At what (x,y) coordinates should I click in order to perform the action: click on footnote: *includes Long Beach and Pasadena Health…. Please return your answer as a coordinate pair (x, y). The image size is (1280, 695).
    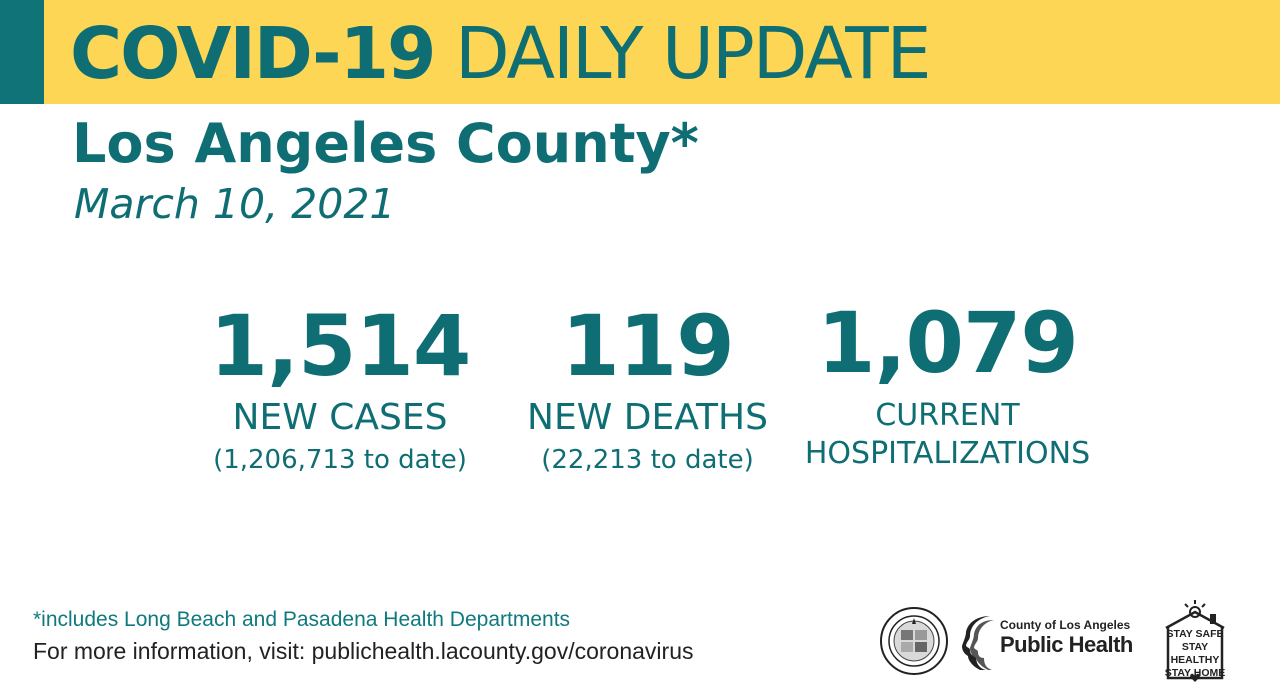
    Looking at the image, I should click on (302, 619).